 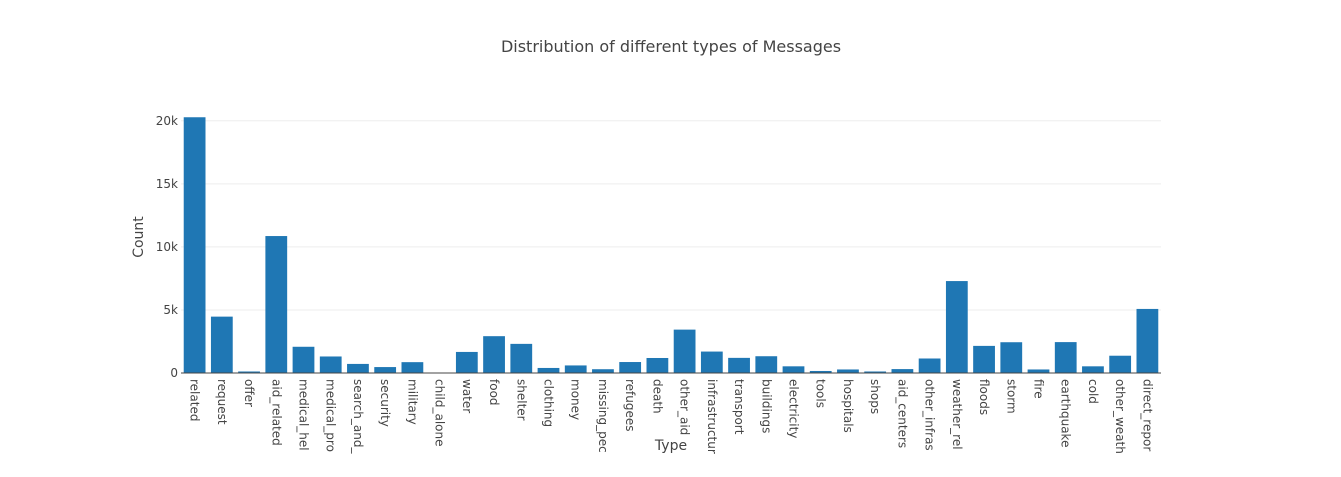 What do you see at coordinates (195, 400) in the screenshot?
I see `x-tick-label: related` at bounding box center [195, 400].